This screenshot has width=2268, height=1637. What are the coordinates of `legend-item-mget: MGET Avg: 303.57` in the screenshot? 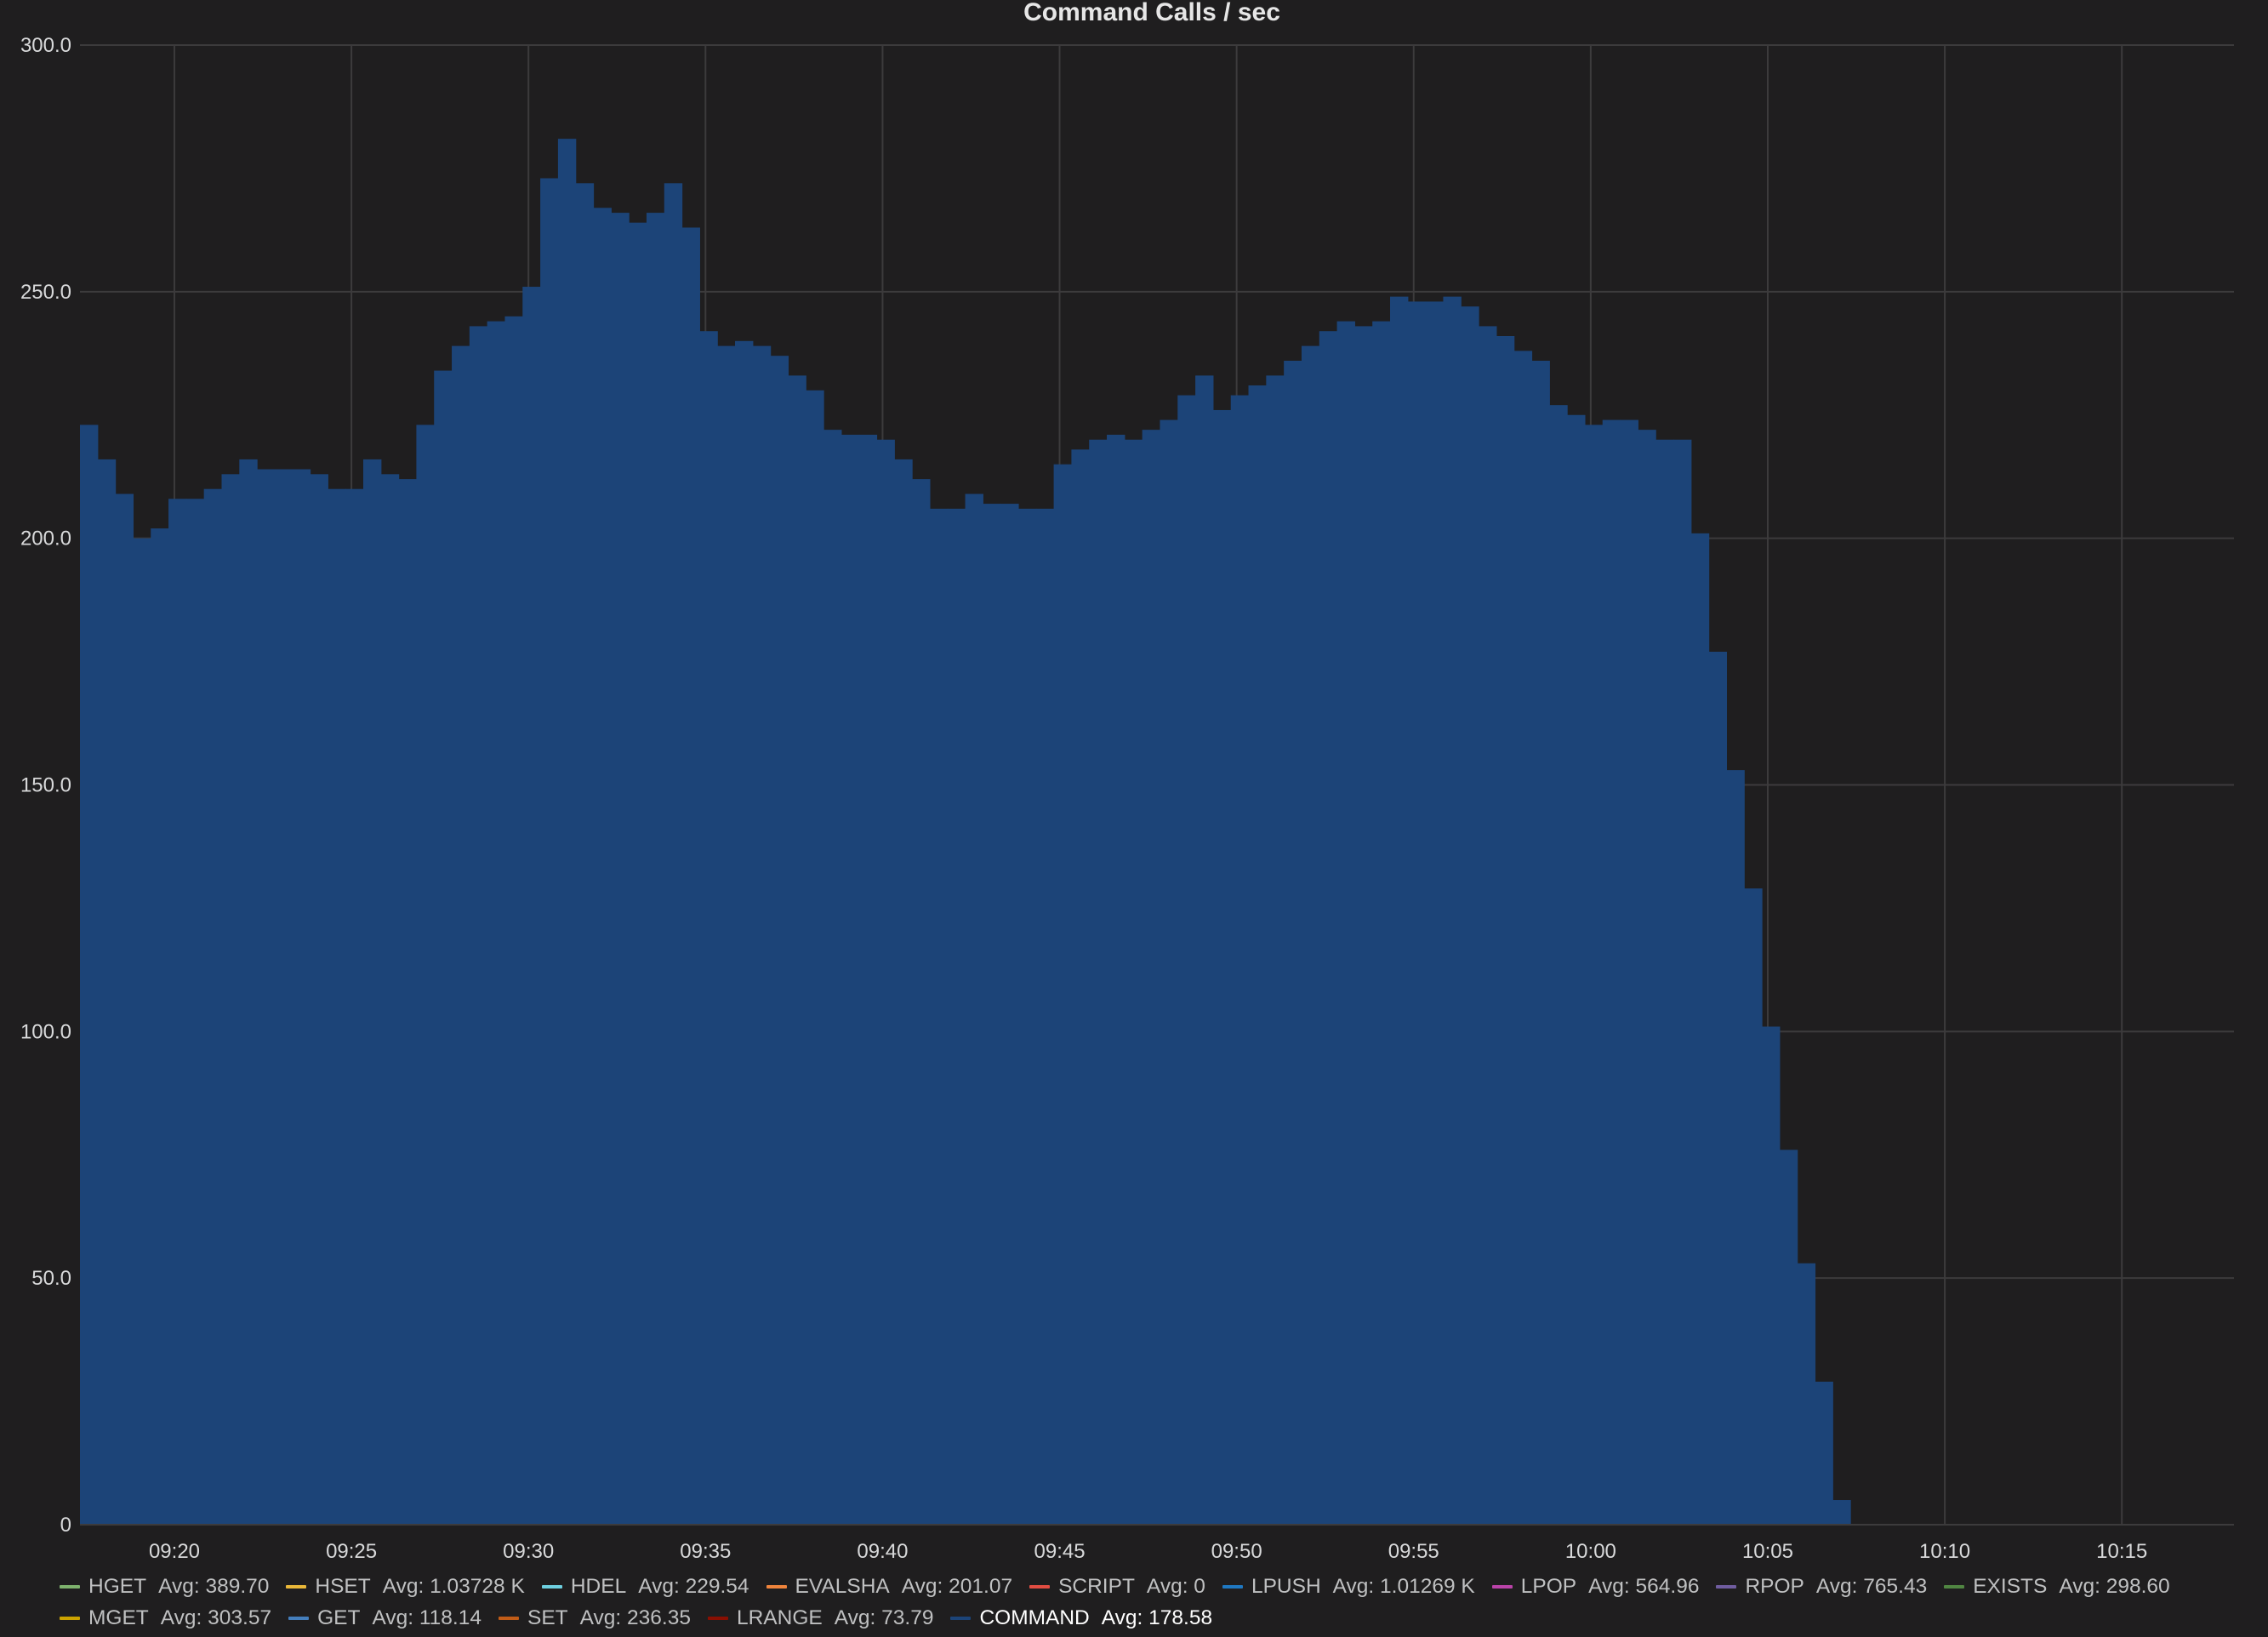 It's located at (165, 1618).